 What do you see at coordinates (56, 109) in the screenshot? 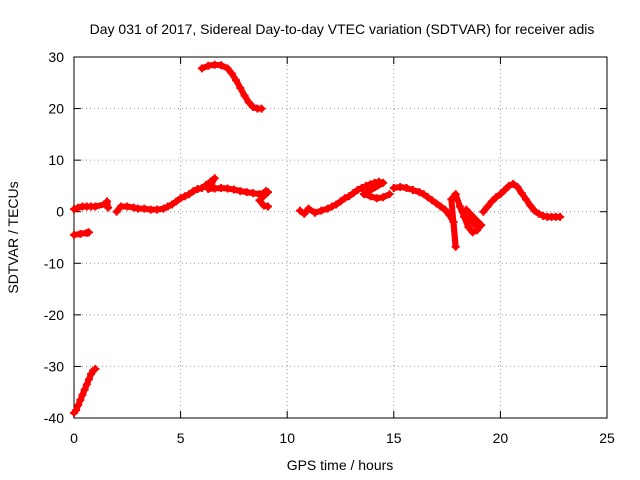
I see `y-tick-label: 20` at bounding box center [56, 109].